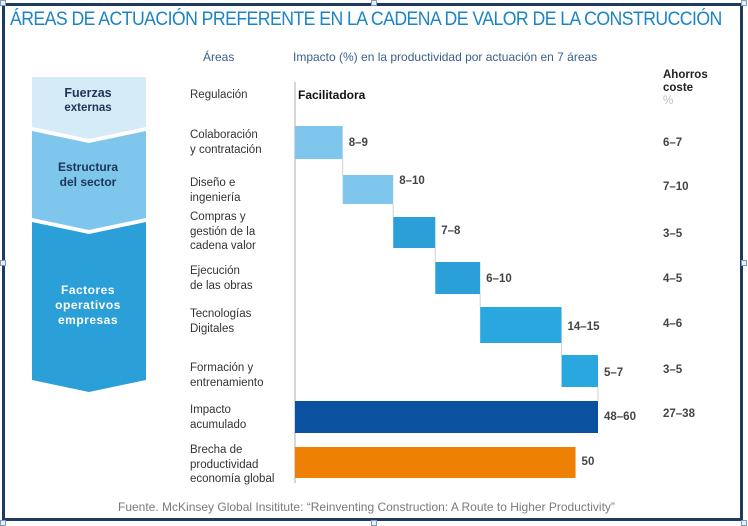 The image size is (748, 526). I want to click on data-label: 50, so click(588, 462).